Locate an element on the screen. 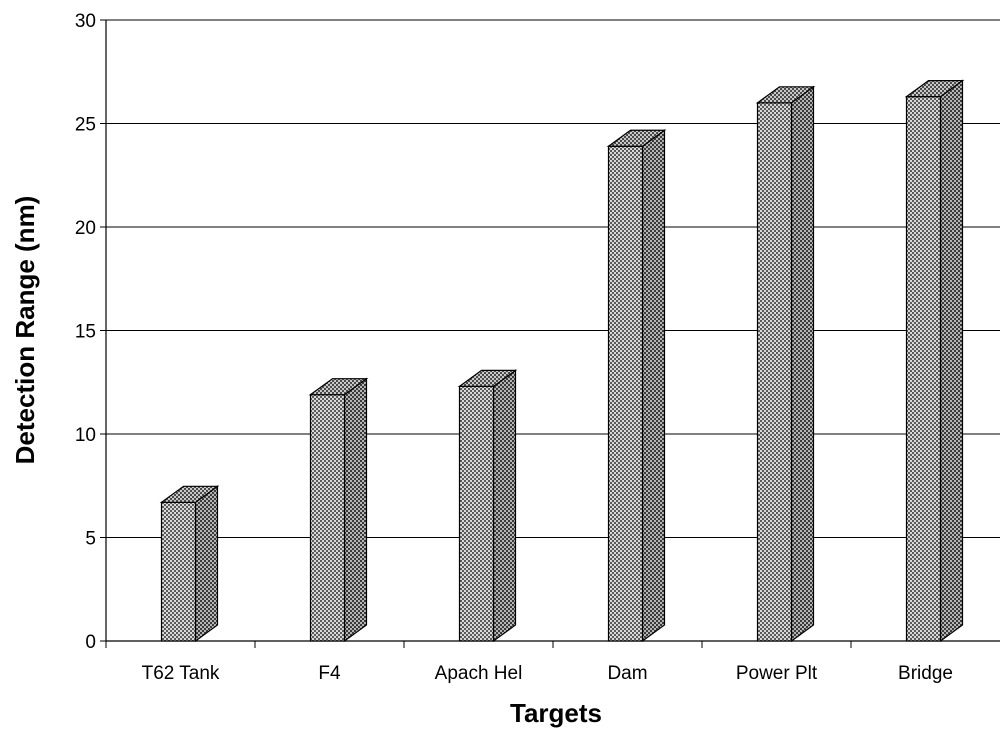 The height and width of the screenshot is (730, 1000). y-tick-label: 10 is located at coordinates (85, 435).